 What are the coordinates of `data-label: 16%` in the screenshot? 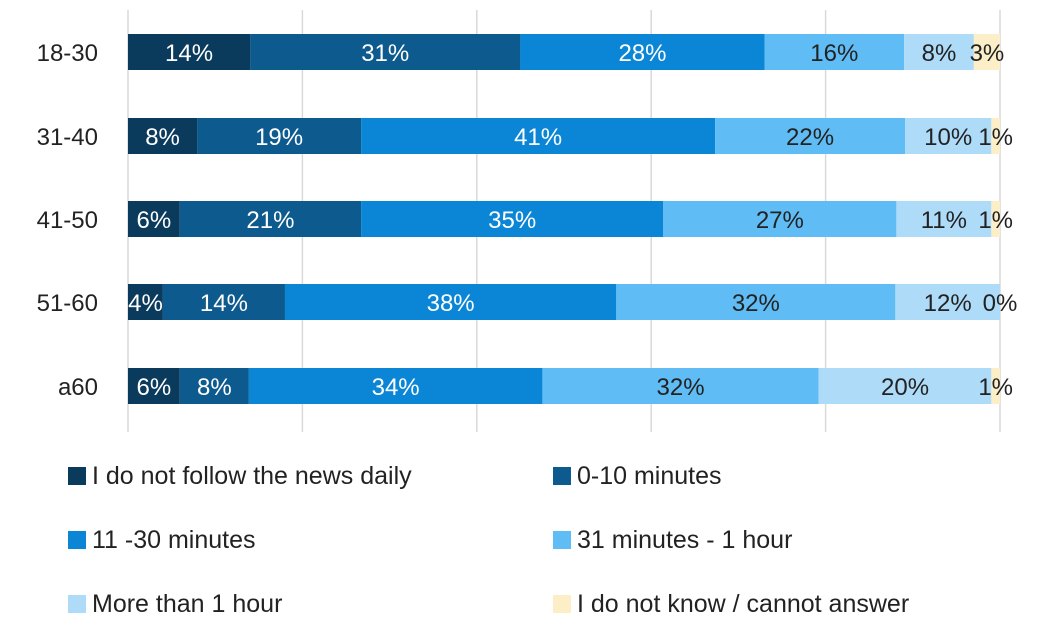 It's located at (834, 53).